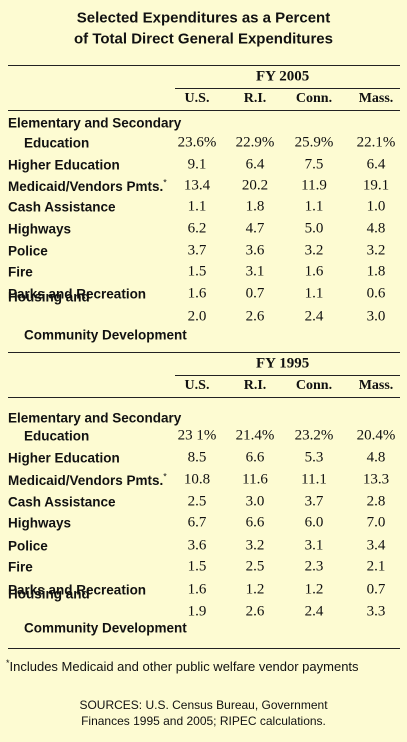  I want to click on cell: 2.3, so click(314, 566).